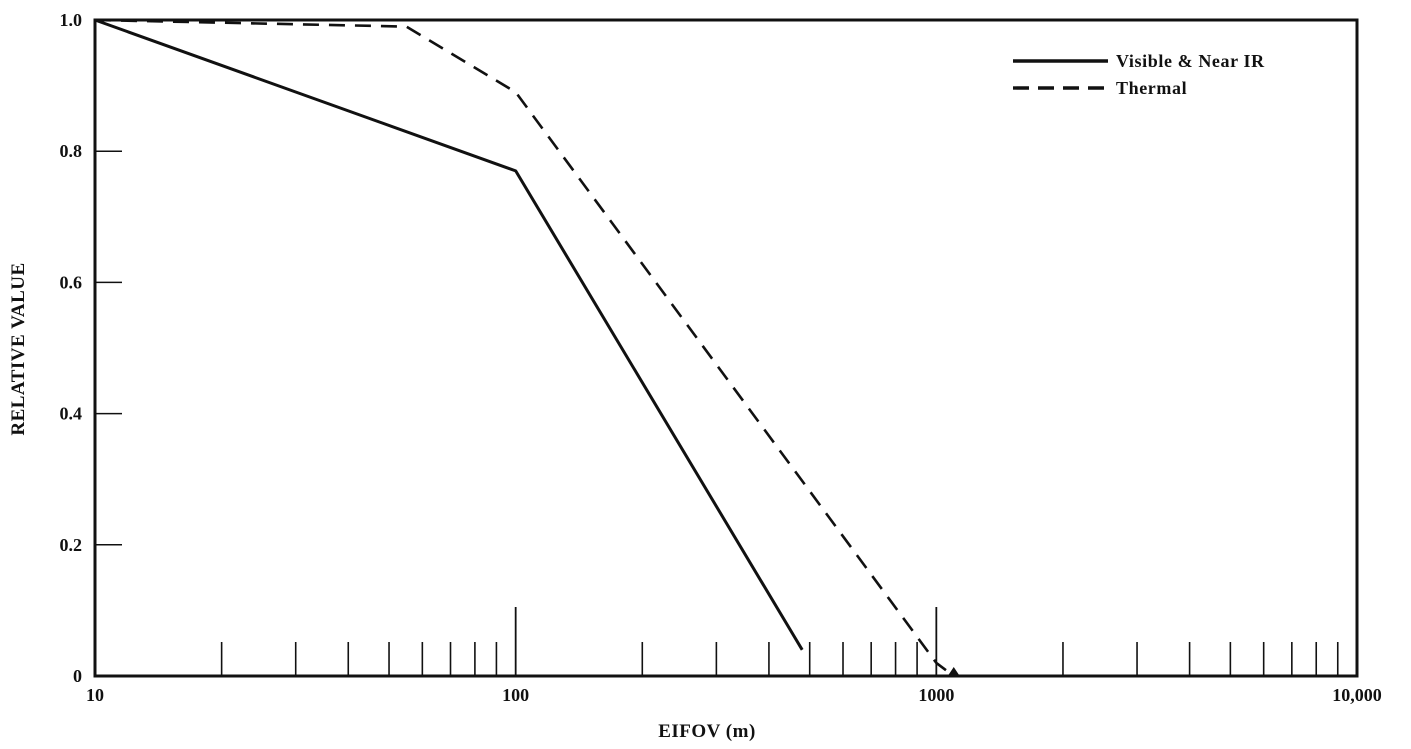 The image size is (1411, 749). What do you see at coordinates (77, 676) in the screenshot?
I see `y-tick-label: 0` at bounding box center [77, 676].